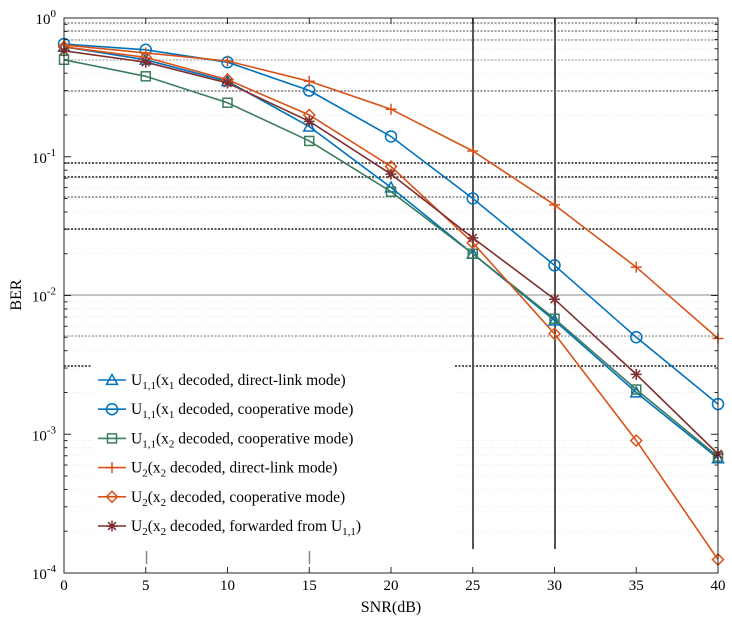  I want to click on x-tick-label: 20, so click(391, 586).